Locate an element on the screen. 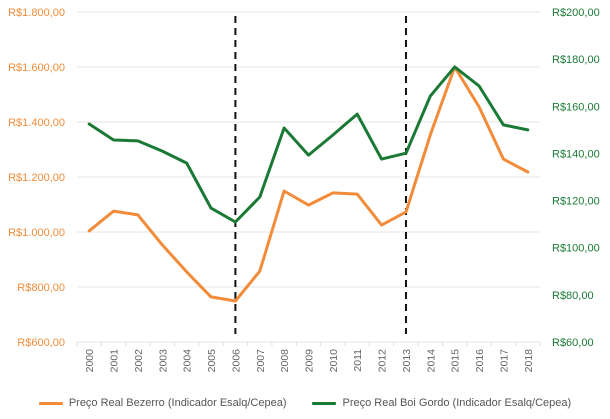 This screenshot has height=419, width=610. x-tick-label: 2000 is located at coordinates (90, 361).